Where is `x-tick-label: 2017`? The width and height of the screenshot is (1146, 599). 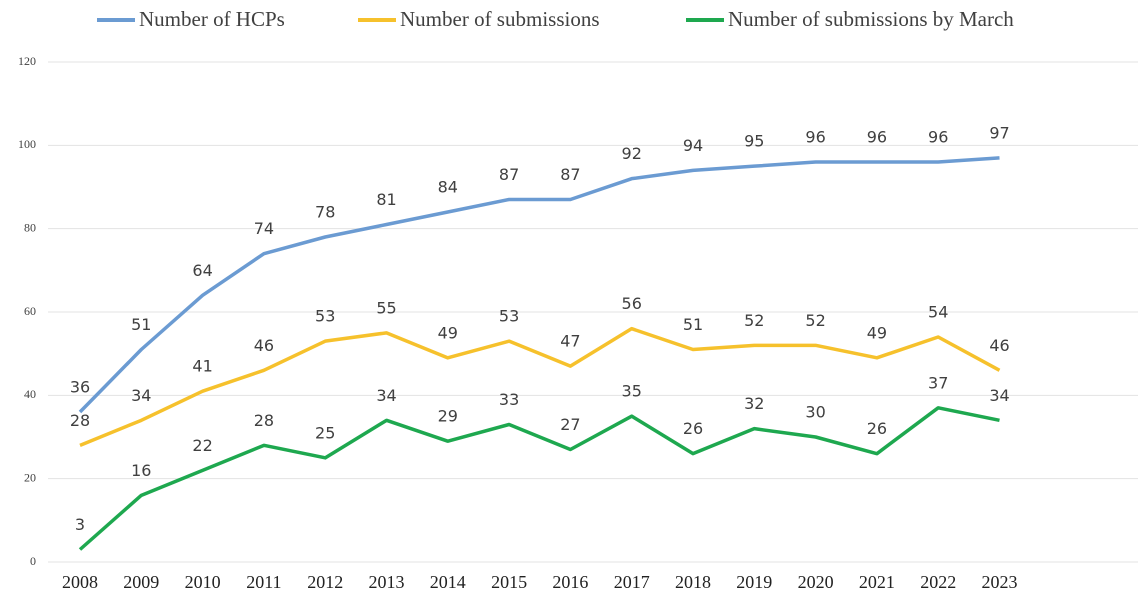
x-tick-label: 2017 is located at coordinates (632, 582).